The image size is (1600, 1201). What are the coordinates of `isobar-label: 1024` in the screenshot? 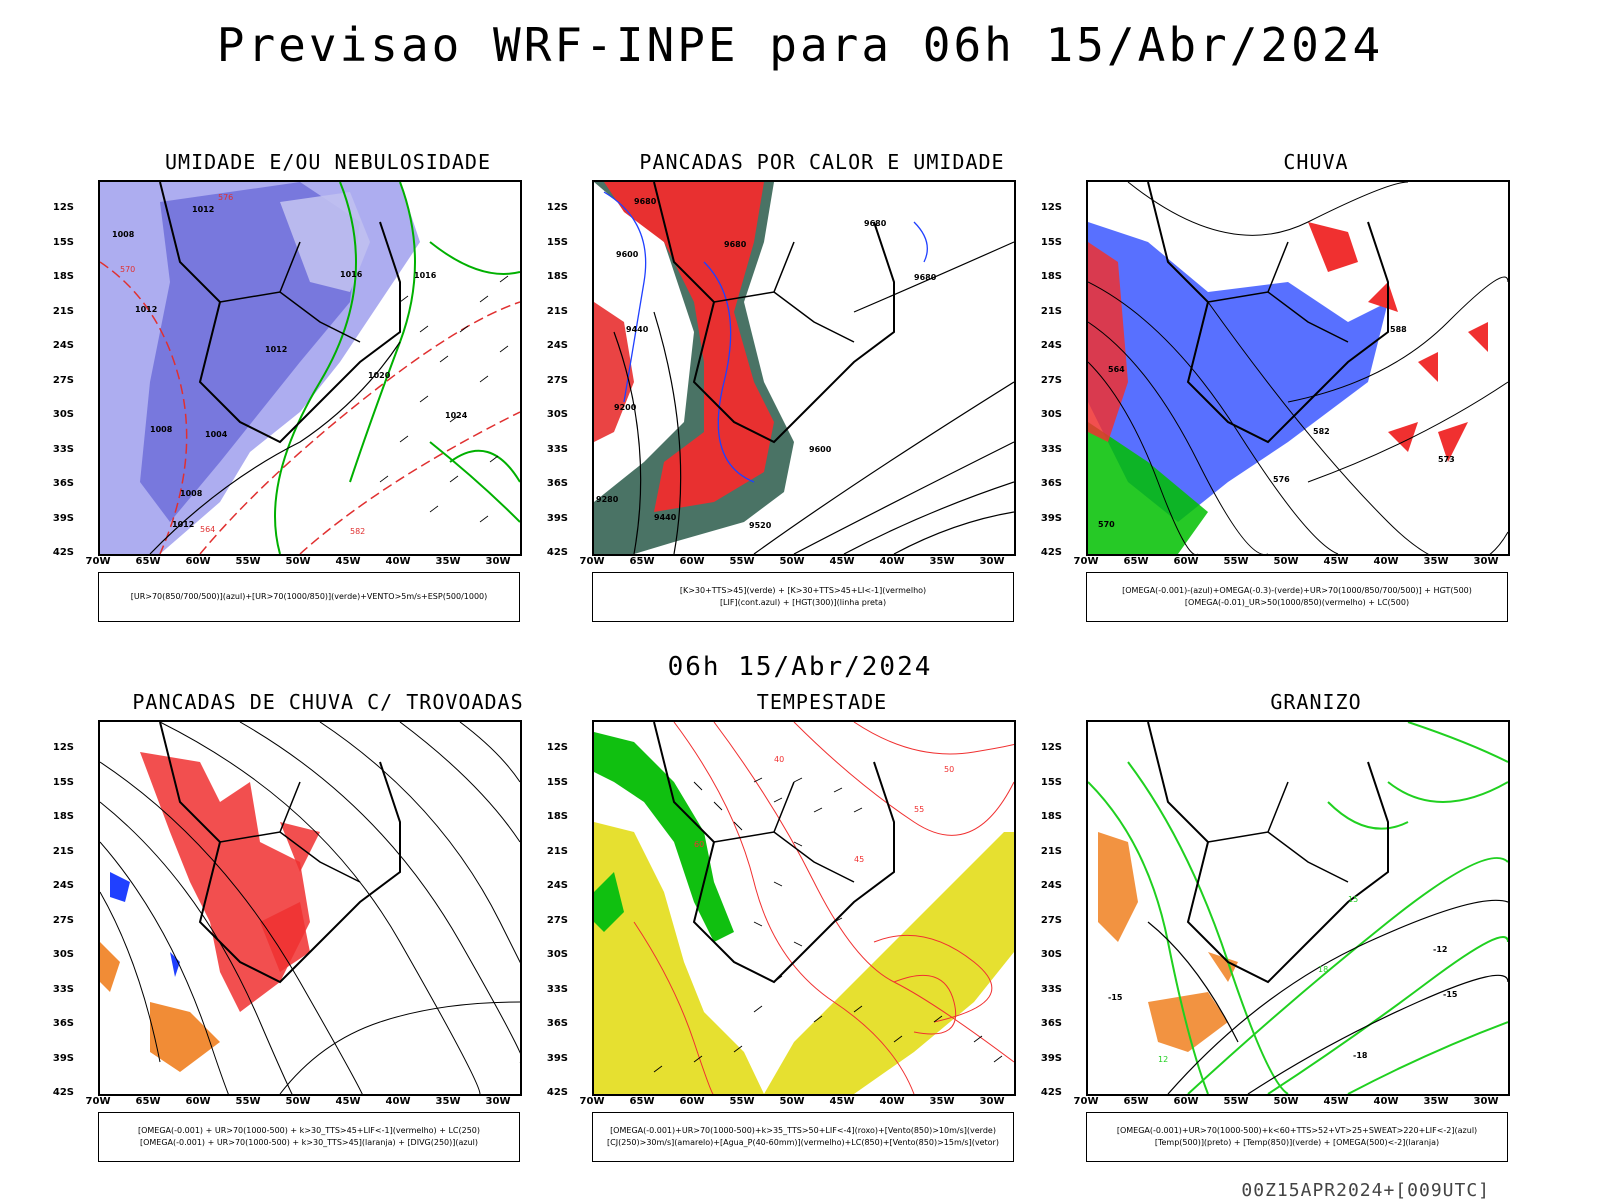 It's located at (456, 415).